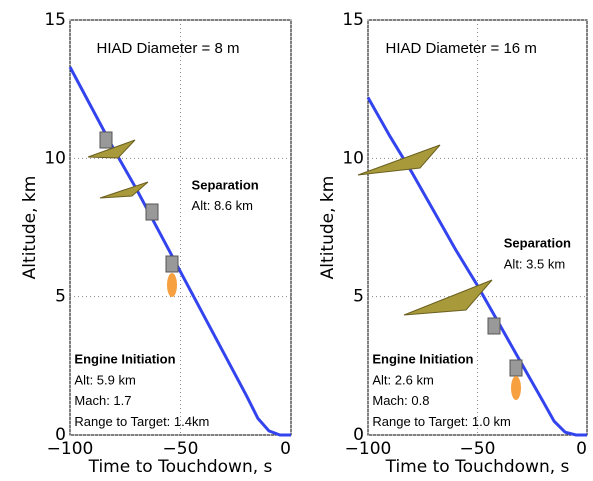 This screenshot has width=593, height=481. I want to click on annotation: Alt: 3.5 km, so click(534, 263).